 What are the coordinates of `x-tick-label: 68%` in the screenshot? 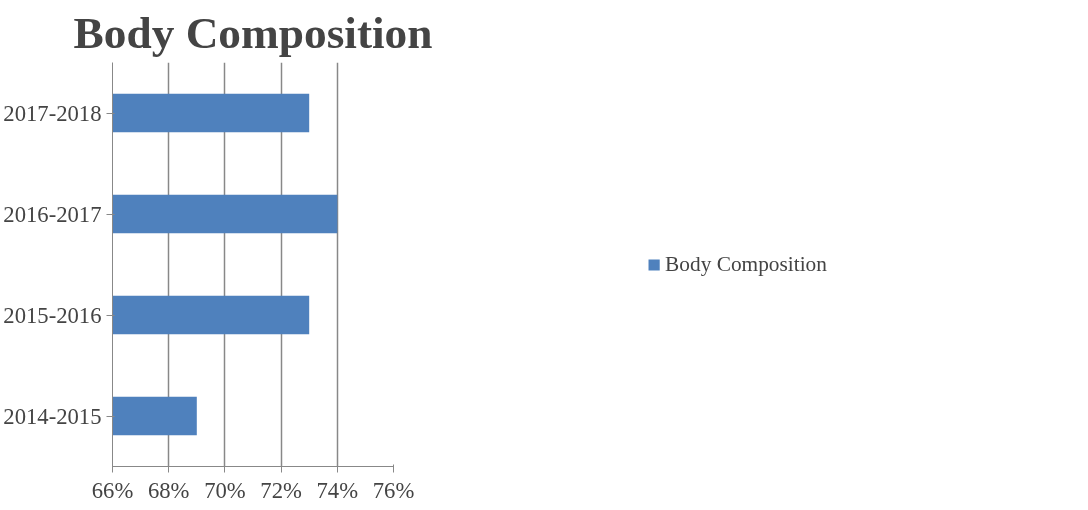 It's located at (168, 490).